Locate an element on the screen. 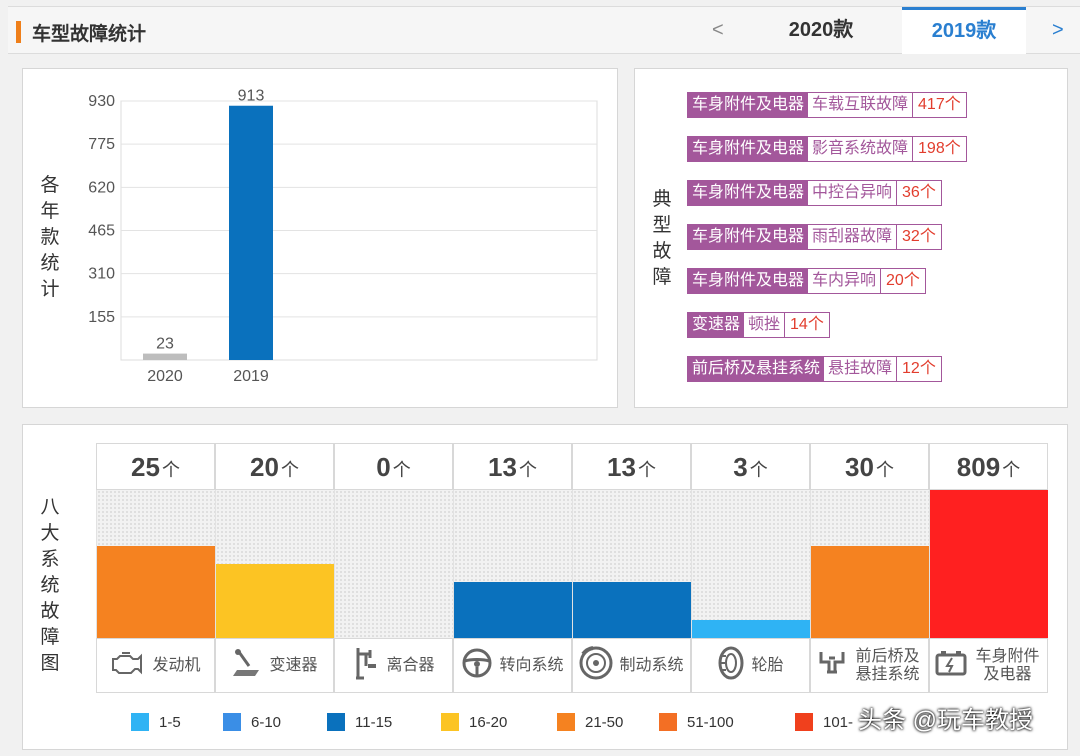 The width and height of the screenshot is (1080, 756). bar-value-label: 913 is located at coordinates (251, 96).